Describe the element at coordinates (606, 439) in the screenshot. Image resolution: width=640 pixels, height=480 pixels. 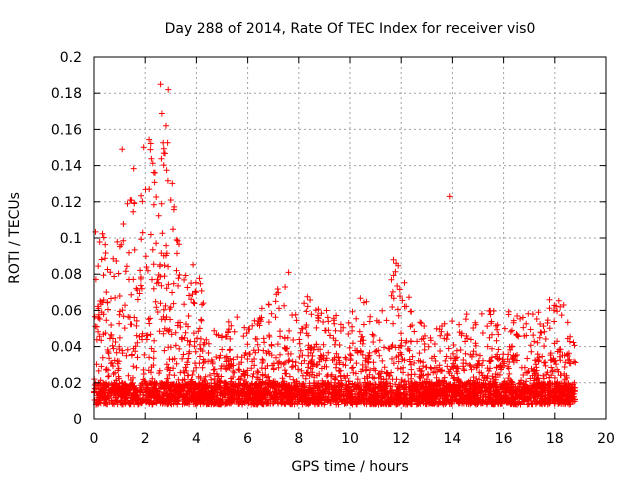
I see `x-tick-label: 20` at that location.